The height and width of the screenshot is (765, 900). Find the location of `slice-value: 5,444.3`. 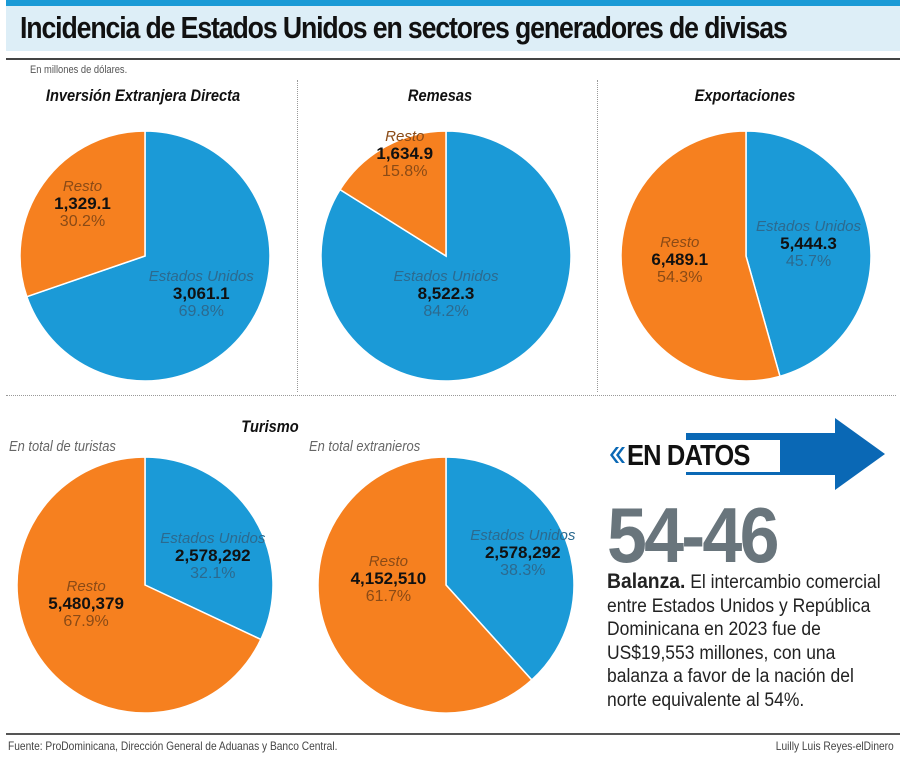

slice-value: 5,444.3 is located at coordinates (808, 243).